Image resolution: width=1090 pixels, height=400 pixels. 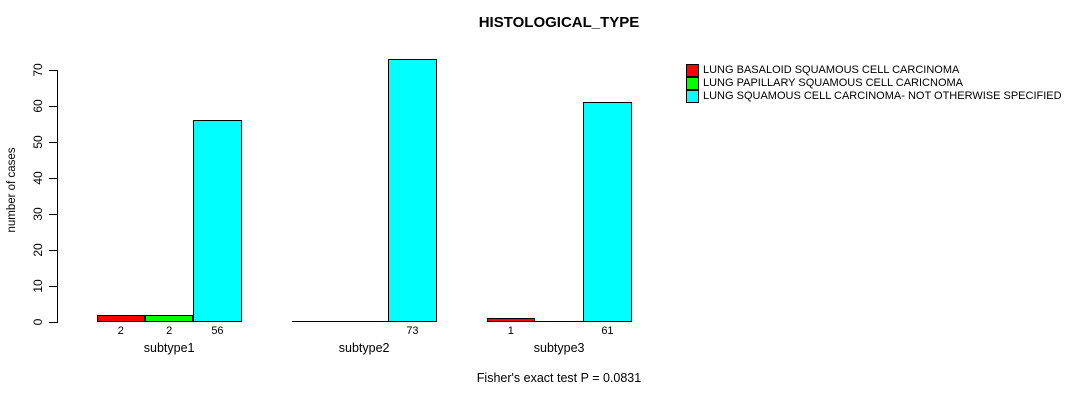 I want to click on bar-subtype1-series2, so click(x=169, y=318).